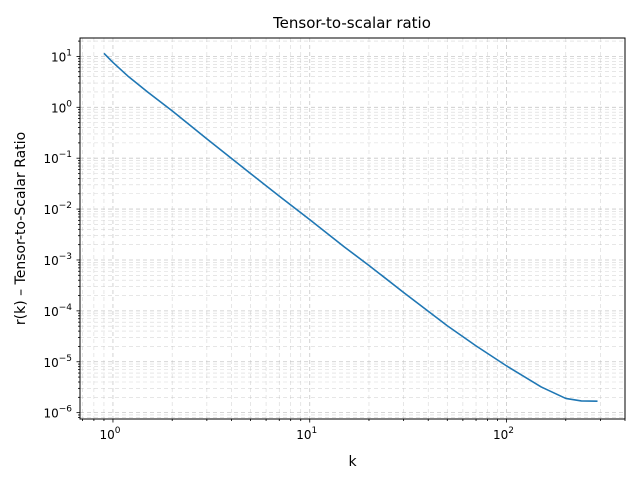 This screenshot has height=480, width=640. What do you see at coordinates (109, 434) in the screenshot?
I see `x-tick-label: 10⁰` at bounding box center [109, 434].